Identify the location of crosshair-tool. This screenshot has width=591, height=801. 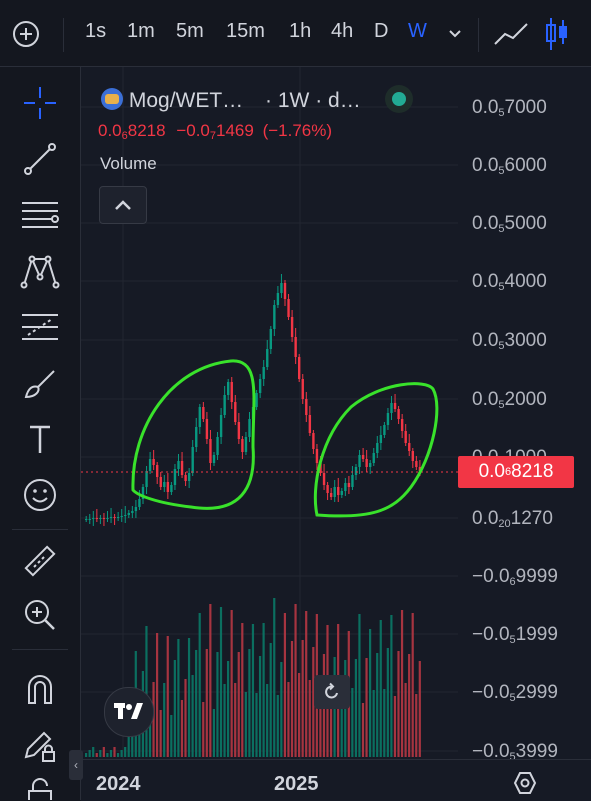
(40, 103).